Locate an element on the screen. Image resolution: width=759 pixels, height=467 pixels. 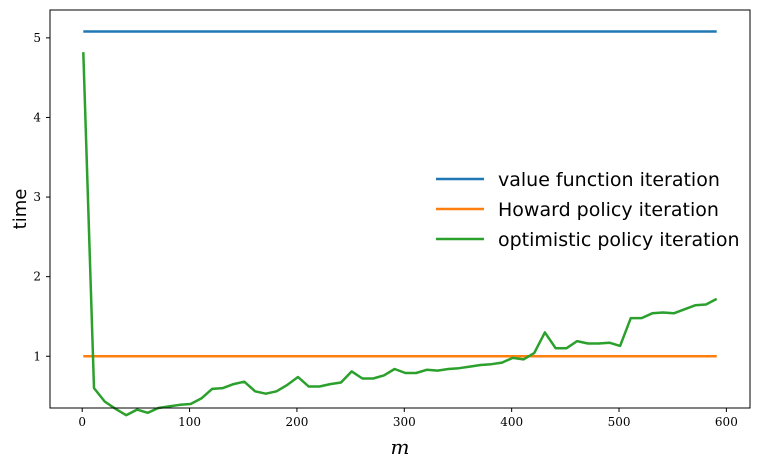
x-tick-label: 0 is located at coordinates (82, 422).